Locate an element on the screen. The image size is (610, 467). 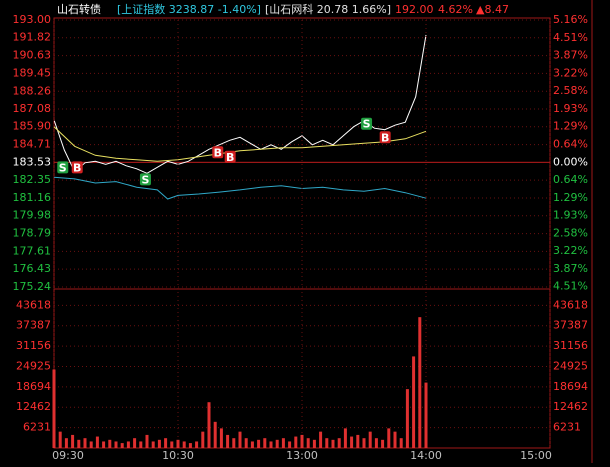
y2-tick-label: 37387 is located at coordinates (570, 325).